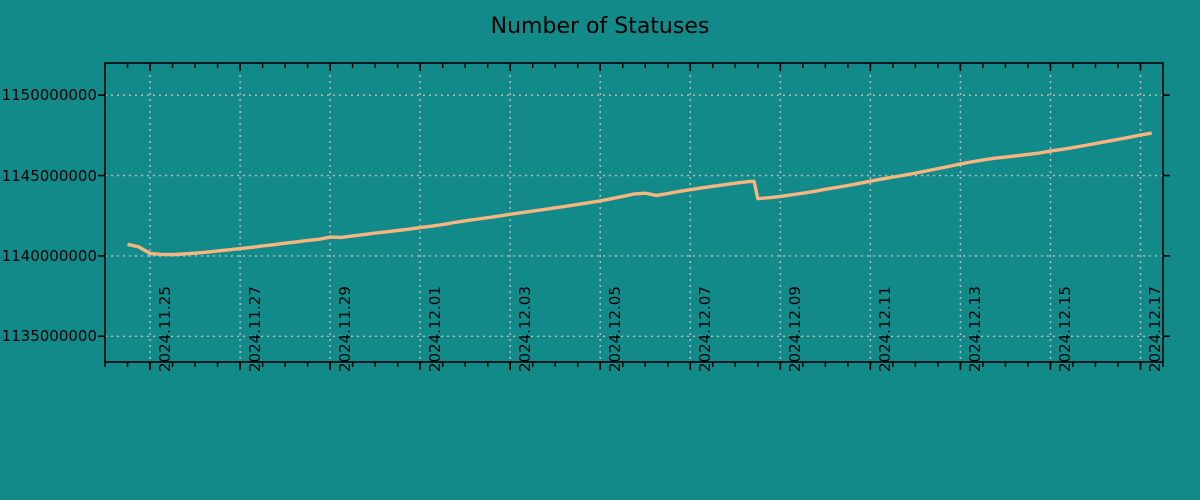  What do you see at coordinates (975, 329) in the screenshot?
I see `x-axis-tick-label: 2024.12.13` at bounding box center [975, 329].